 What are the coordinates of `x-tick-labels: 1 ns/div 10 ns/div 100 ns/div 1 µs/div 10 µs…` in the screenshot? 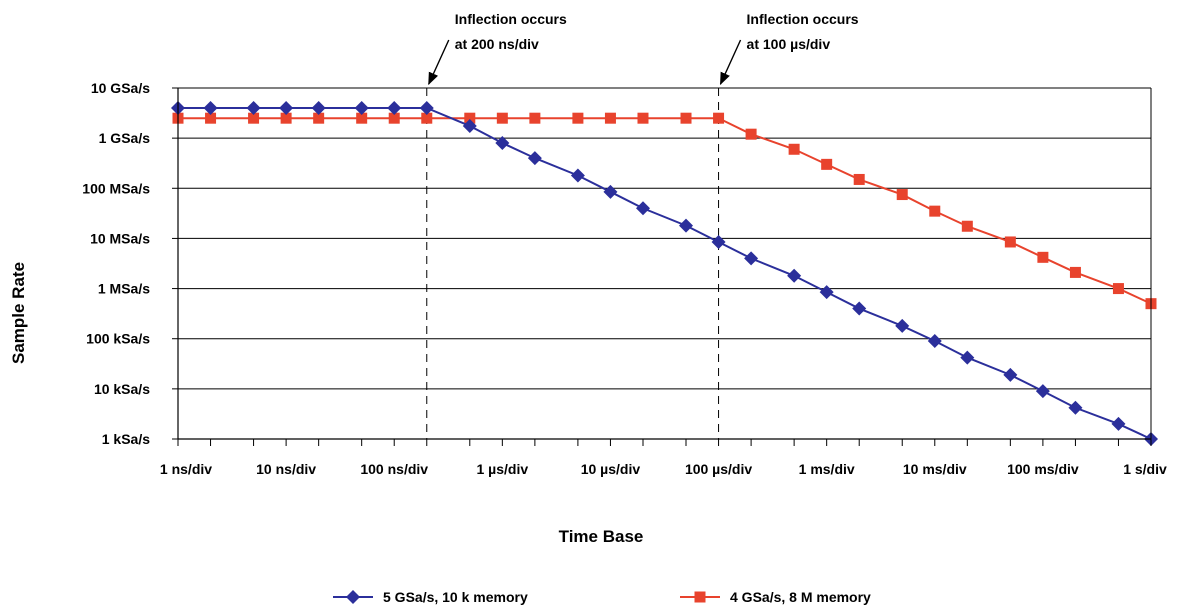 It's located at (663, 469).